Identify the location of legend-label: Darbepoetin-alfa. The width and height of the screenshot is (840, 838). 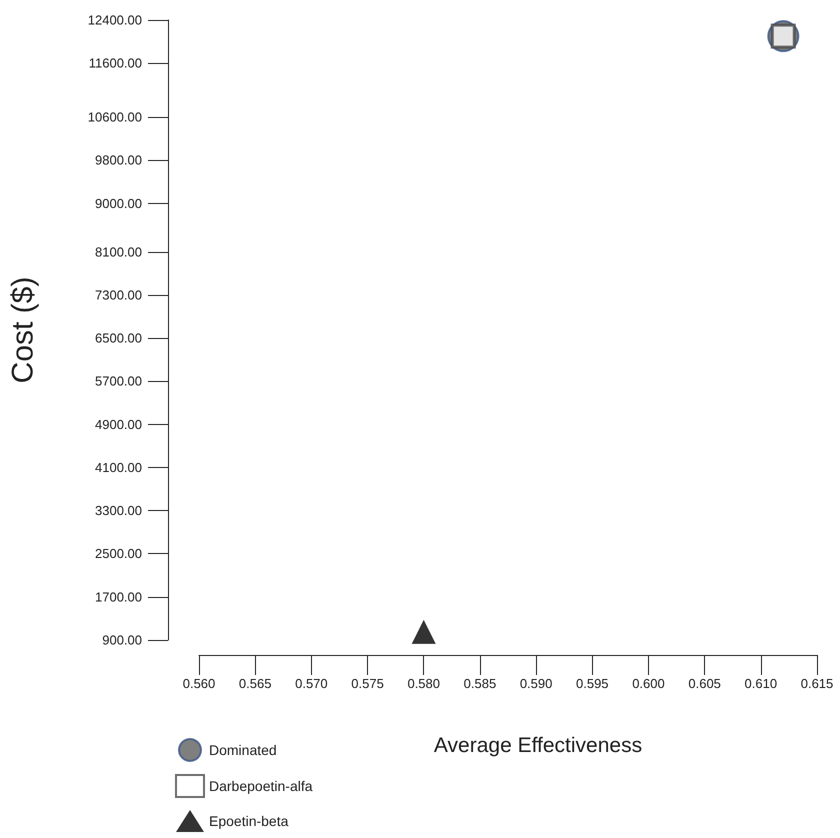
(261, 786).